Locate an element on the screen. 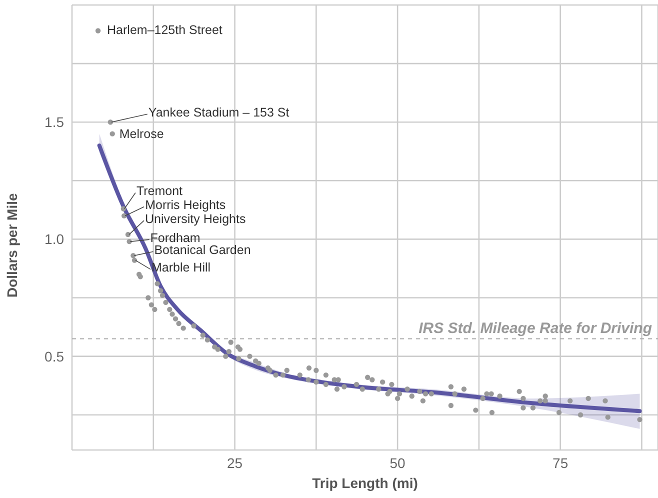  y-tick-label: 1.0 is located at coordinates (54, 239).